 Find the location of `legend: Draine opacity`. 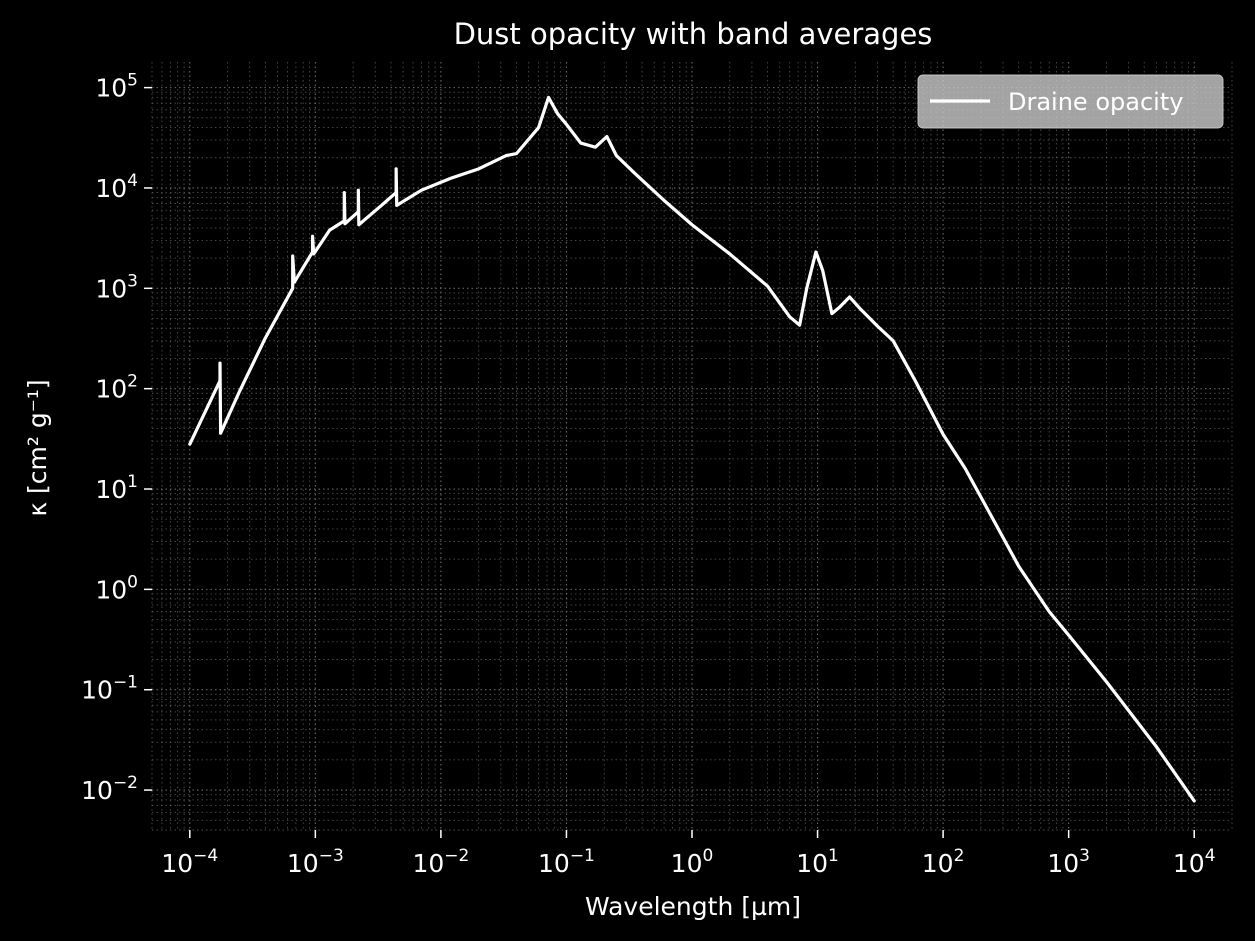

legend: Draine opacity is located at coordinates (1070, 101).